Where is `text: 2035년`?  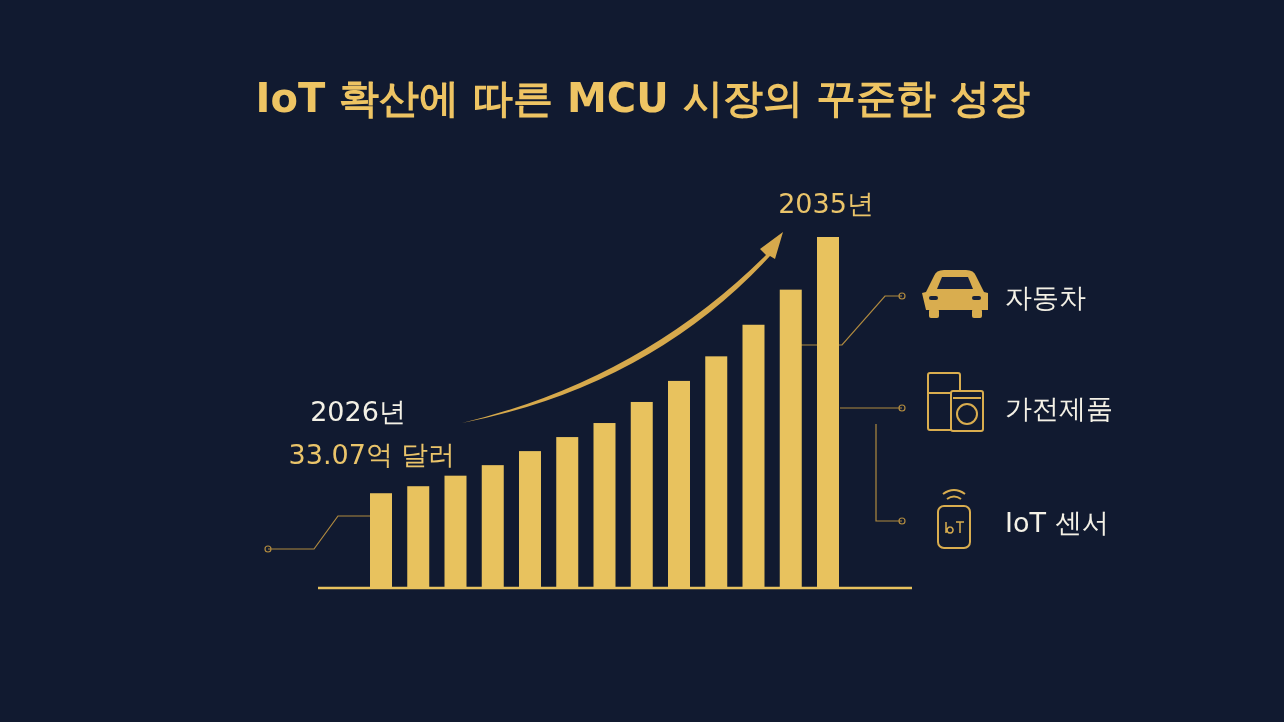
text: 2035년 is located at coordinates (826, 203).